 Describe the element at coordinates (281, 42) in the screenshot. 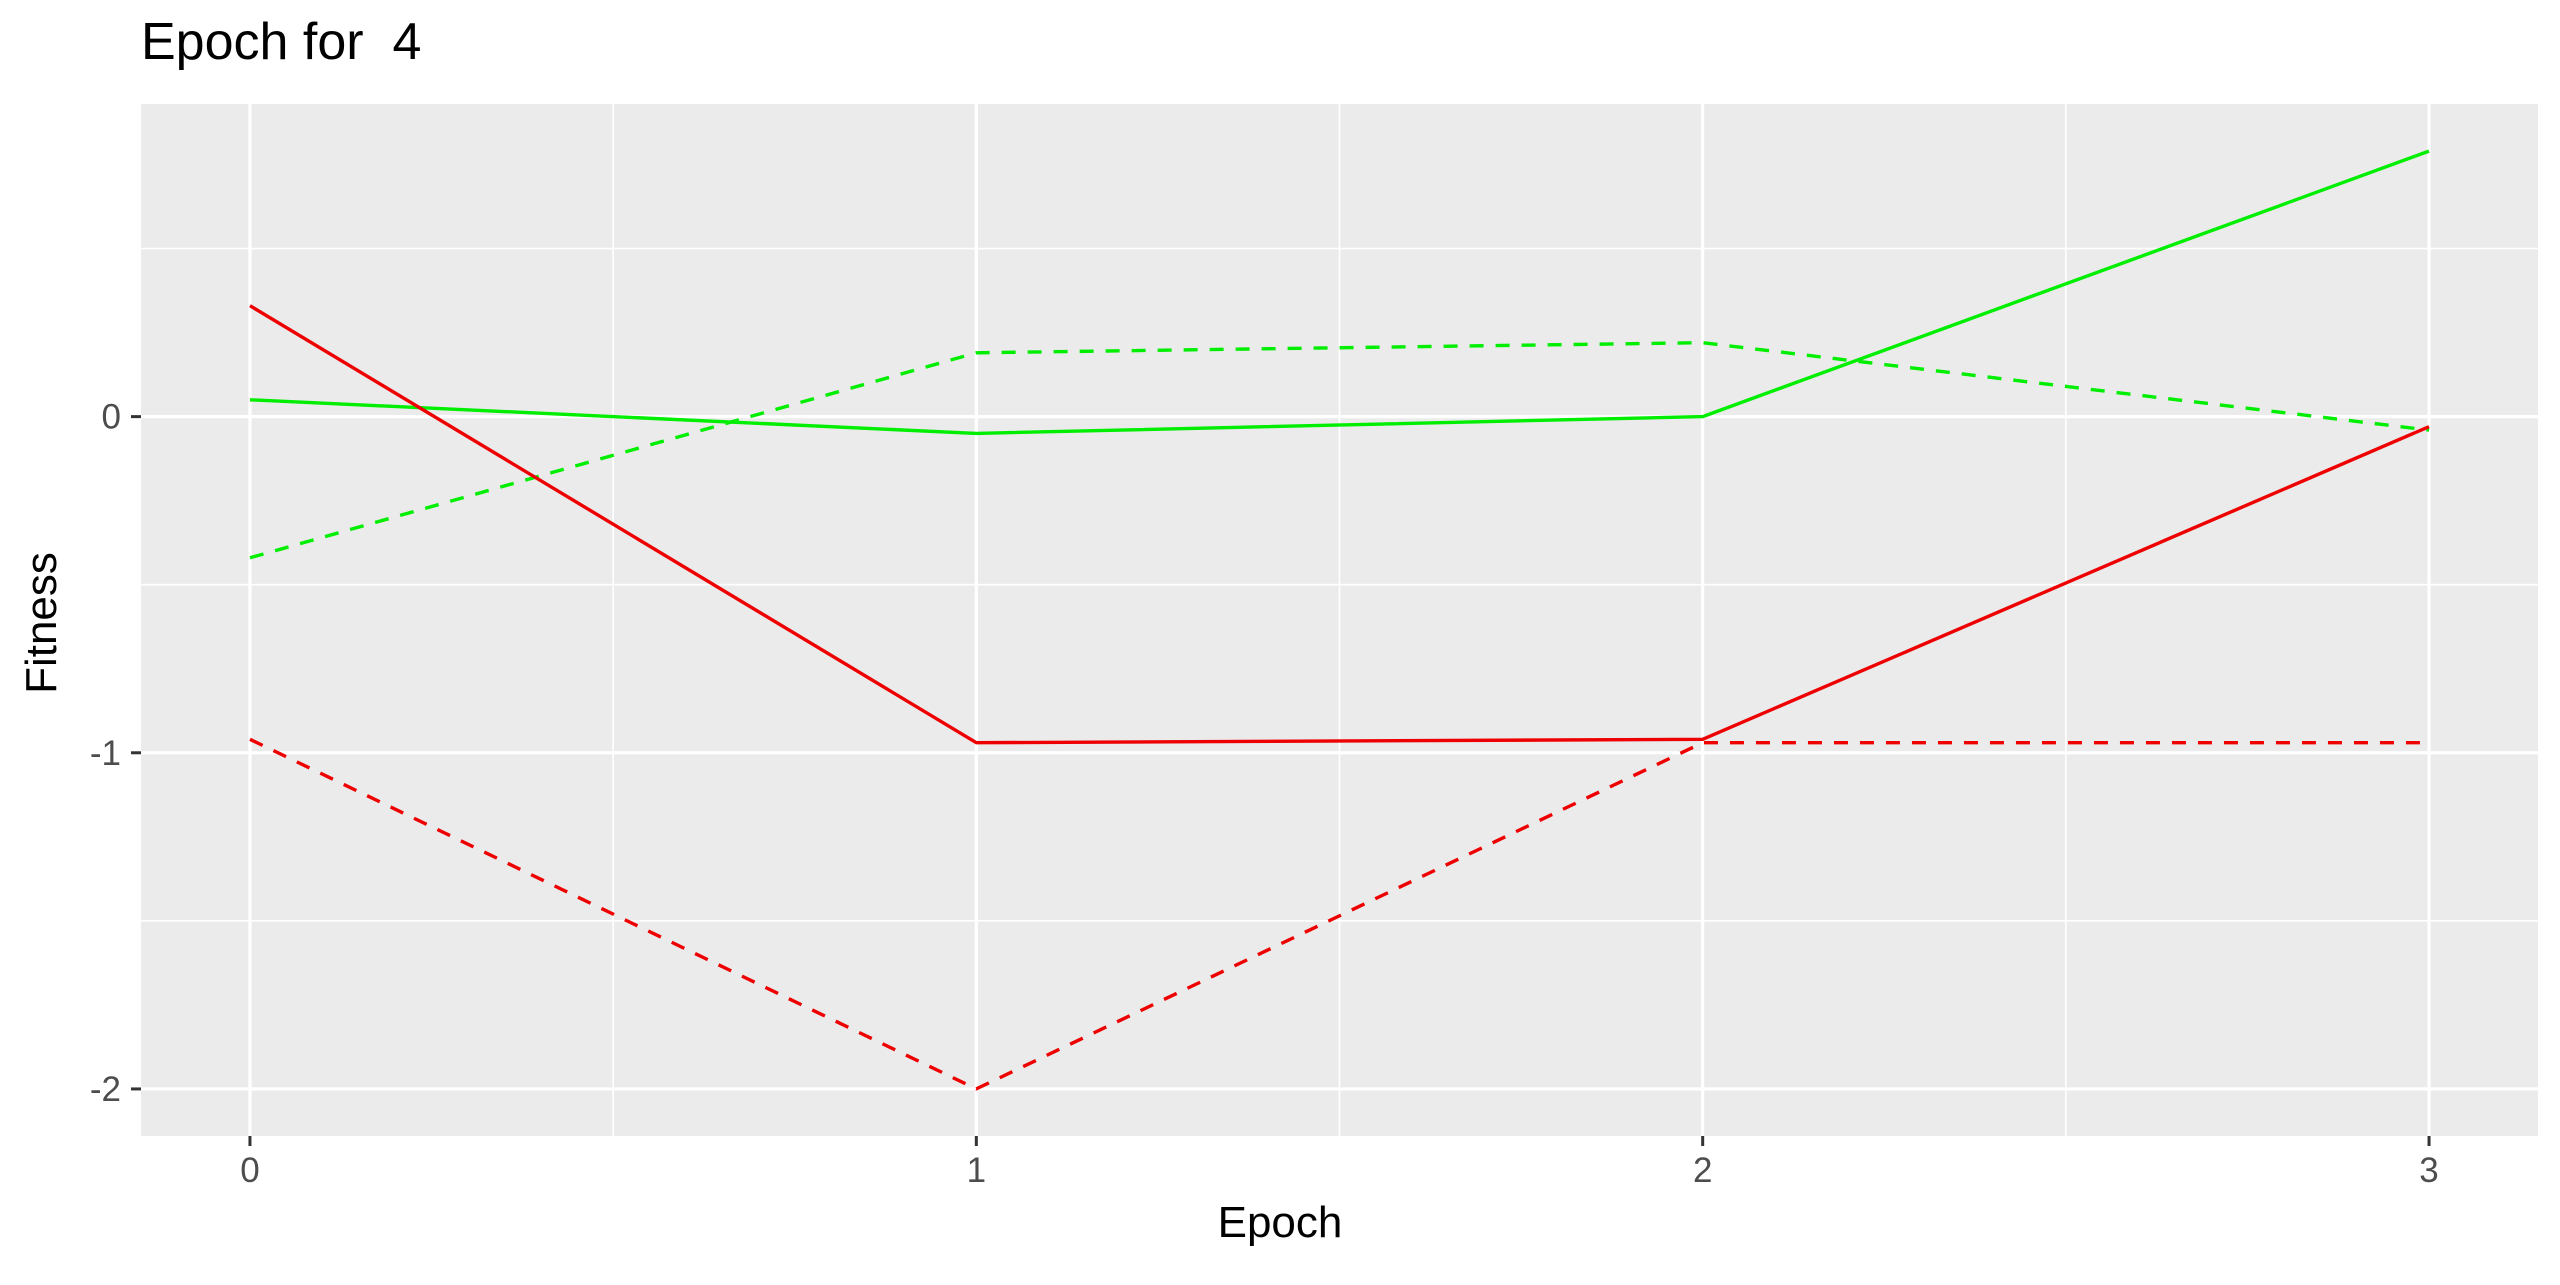

I see `chart-title: Epoch for 4` at that location.